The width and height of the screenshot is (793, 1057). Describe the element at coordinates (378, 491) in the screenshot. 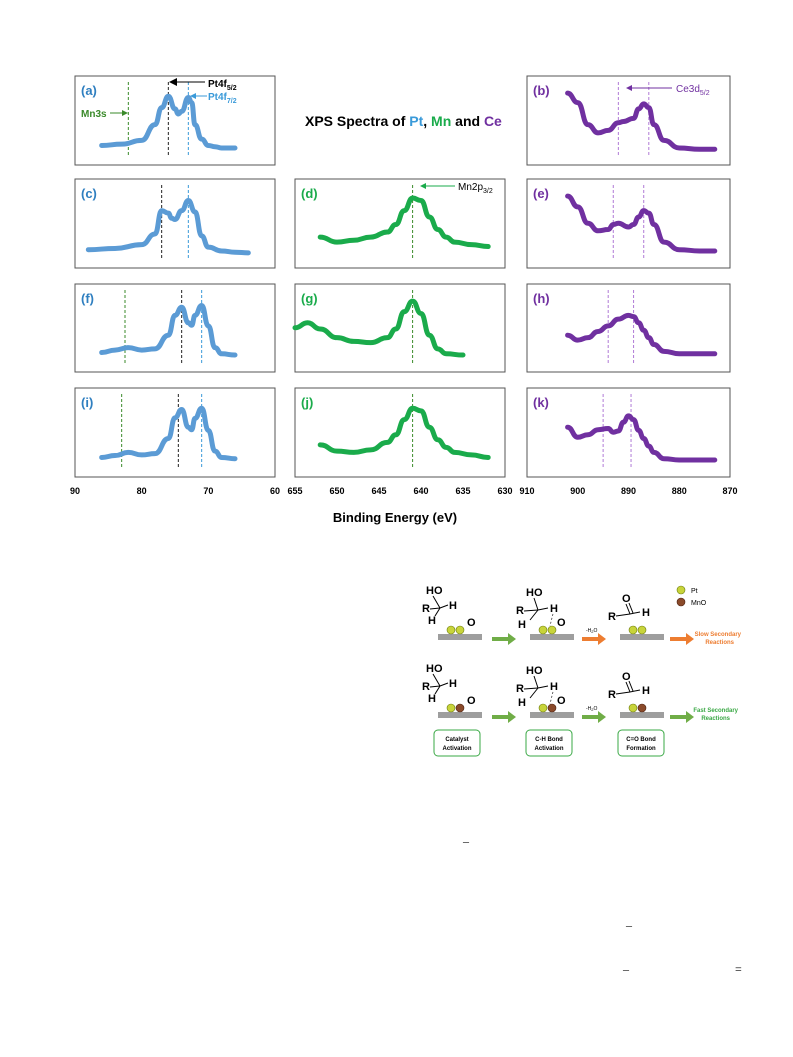

I see `x-tick-label: 645` at that location.